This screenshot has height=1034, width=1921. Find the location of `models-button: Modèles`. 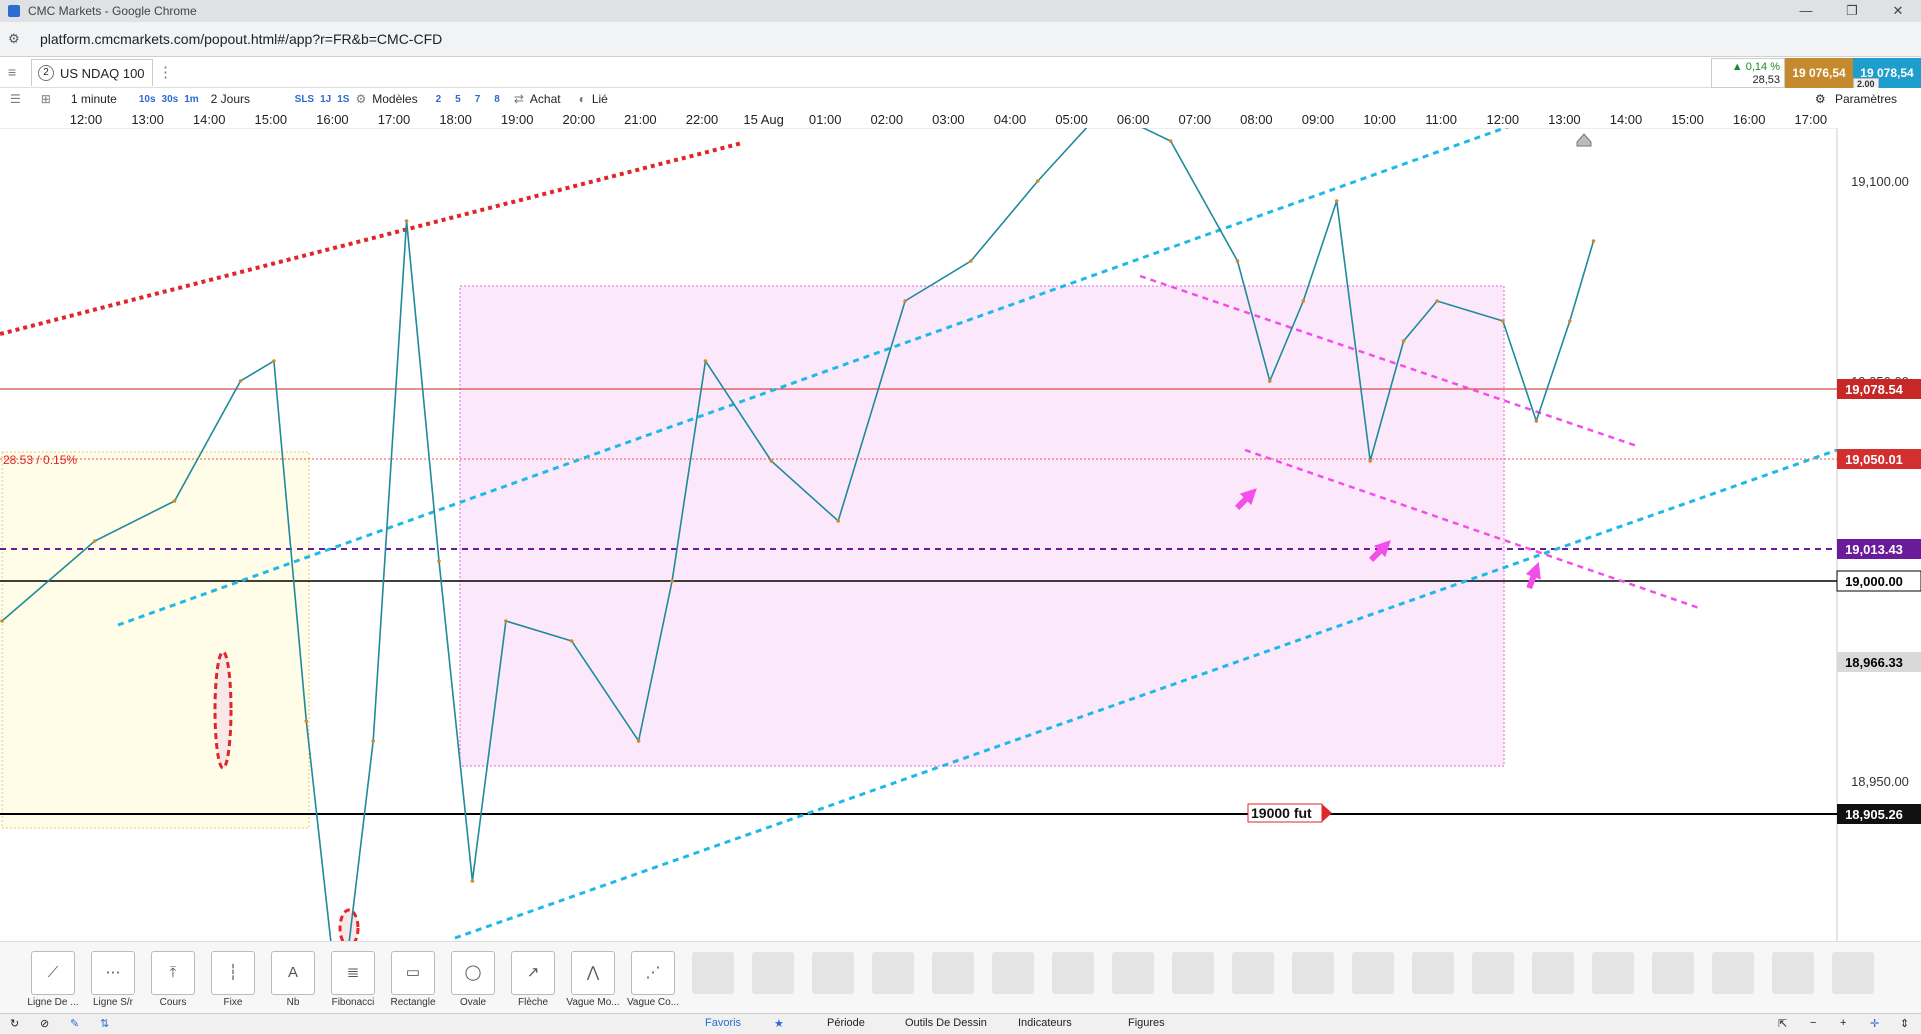

models-button: Modèles is located at coordinates (395, 99).